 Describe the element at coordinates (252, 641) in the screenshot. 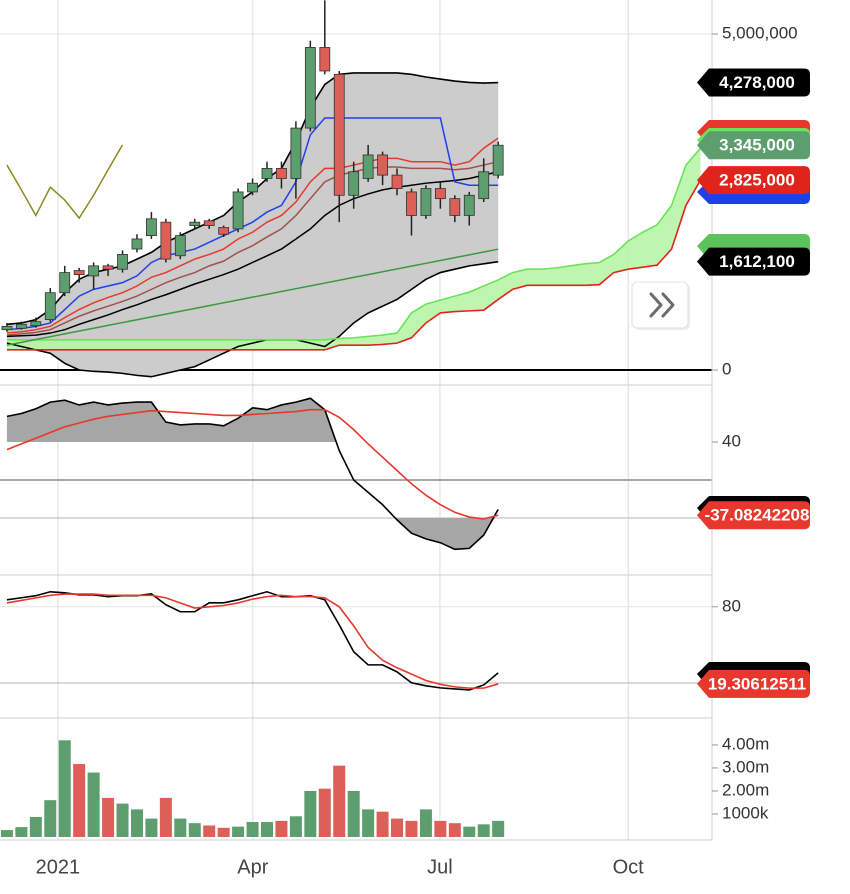

I see `line-series` at that location.